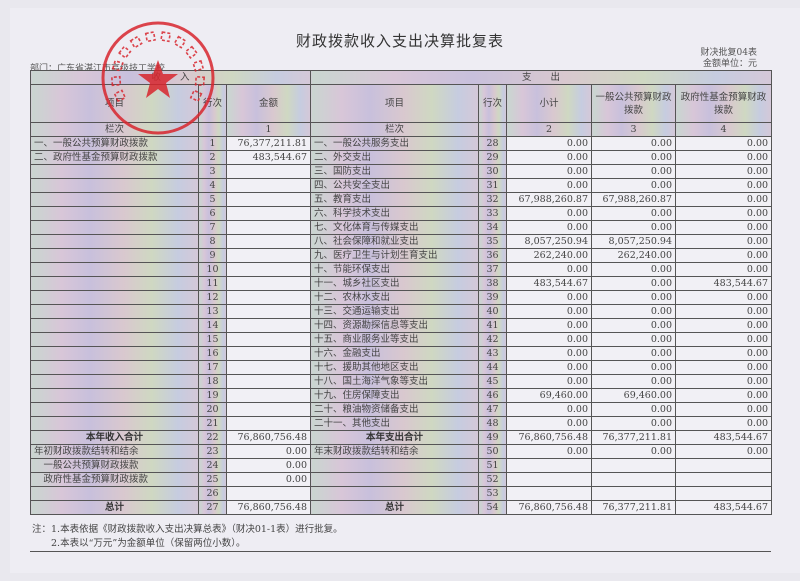 This screenshot has width=800, height=581. What do you see at coordinates (634, 395) in the screenshot?
I see `expense-general-budget-cell: 69,460.00` at bounding box center [634, 395].